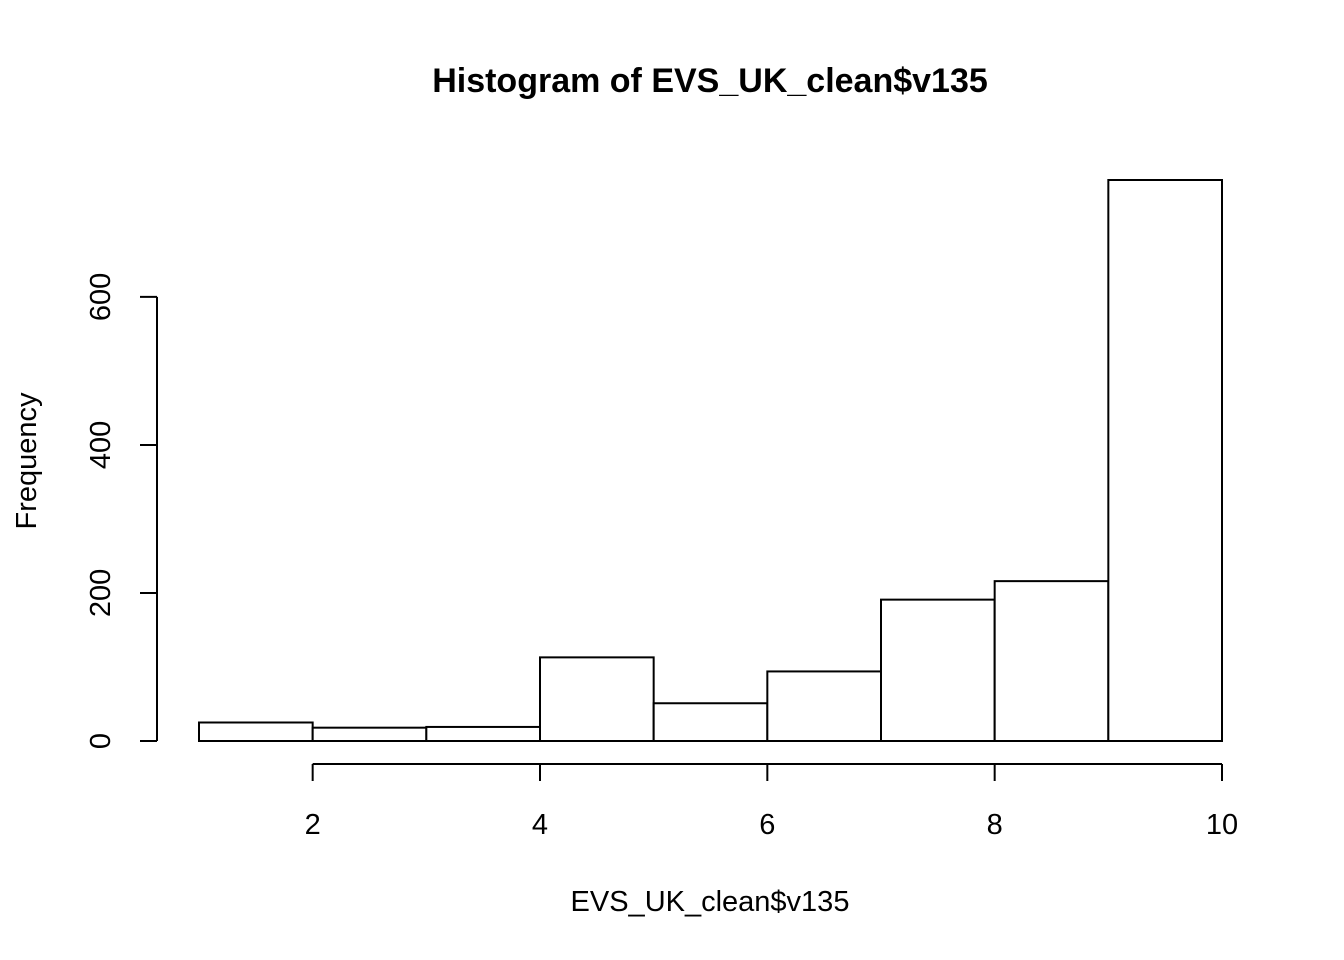  I want to click on chart-title: Histogram of EVS_UK_clean$v135, so click(710, 81).